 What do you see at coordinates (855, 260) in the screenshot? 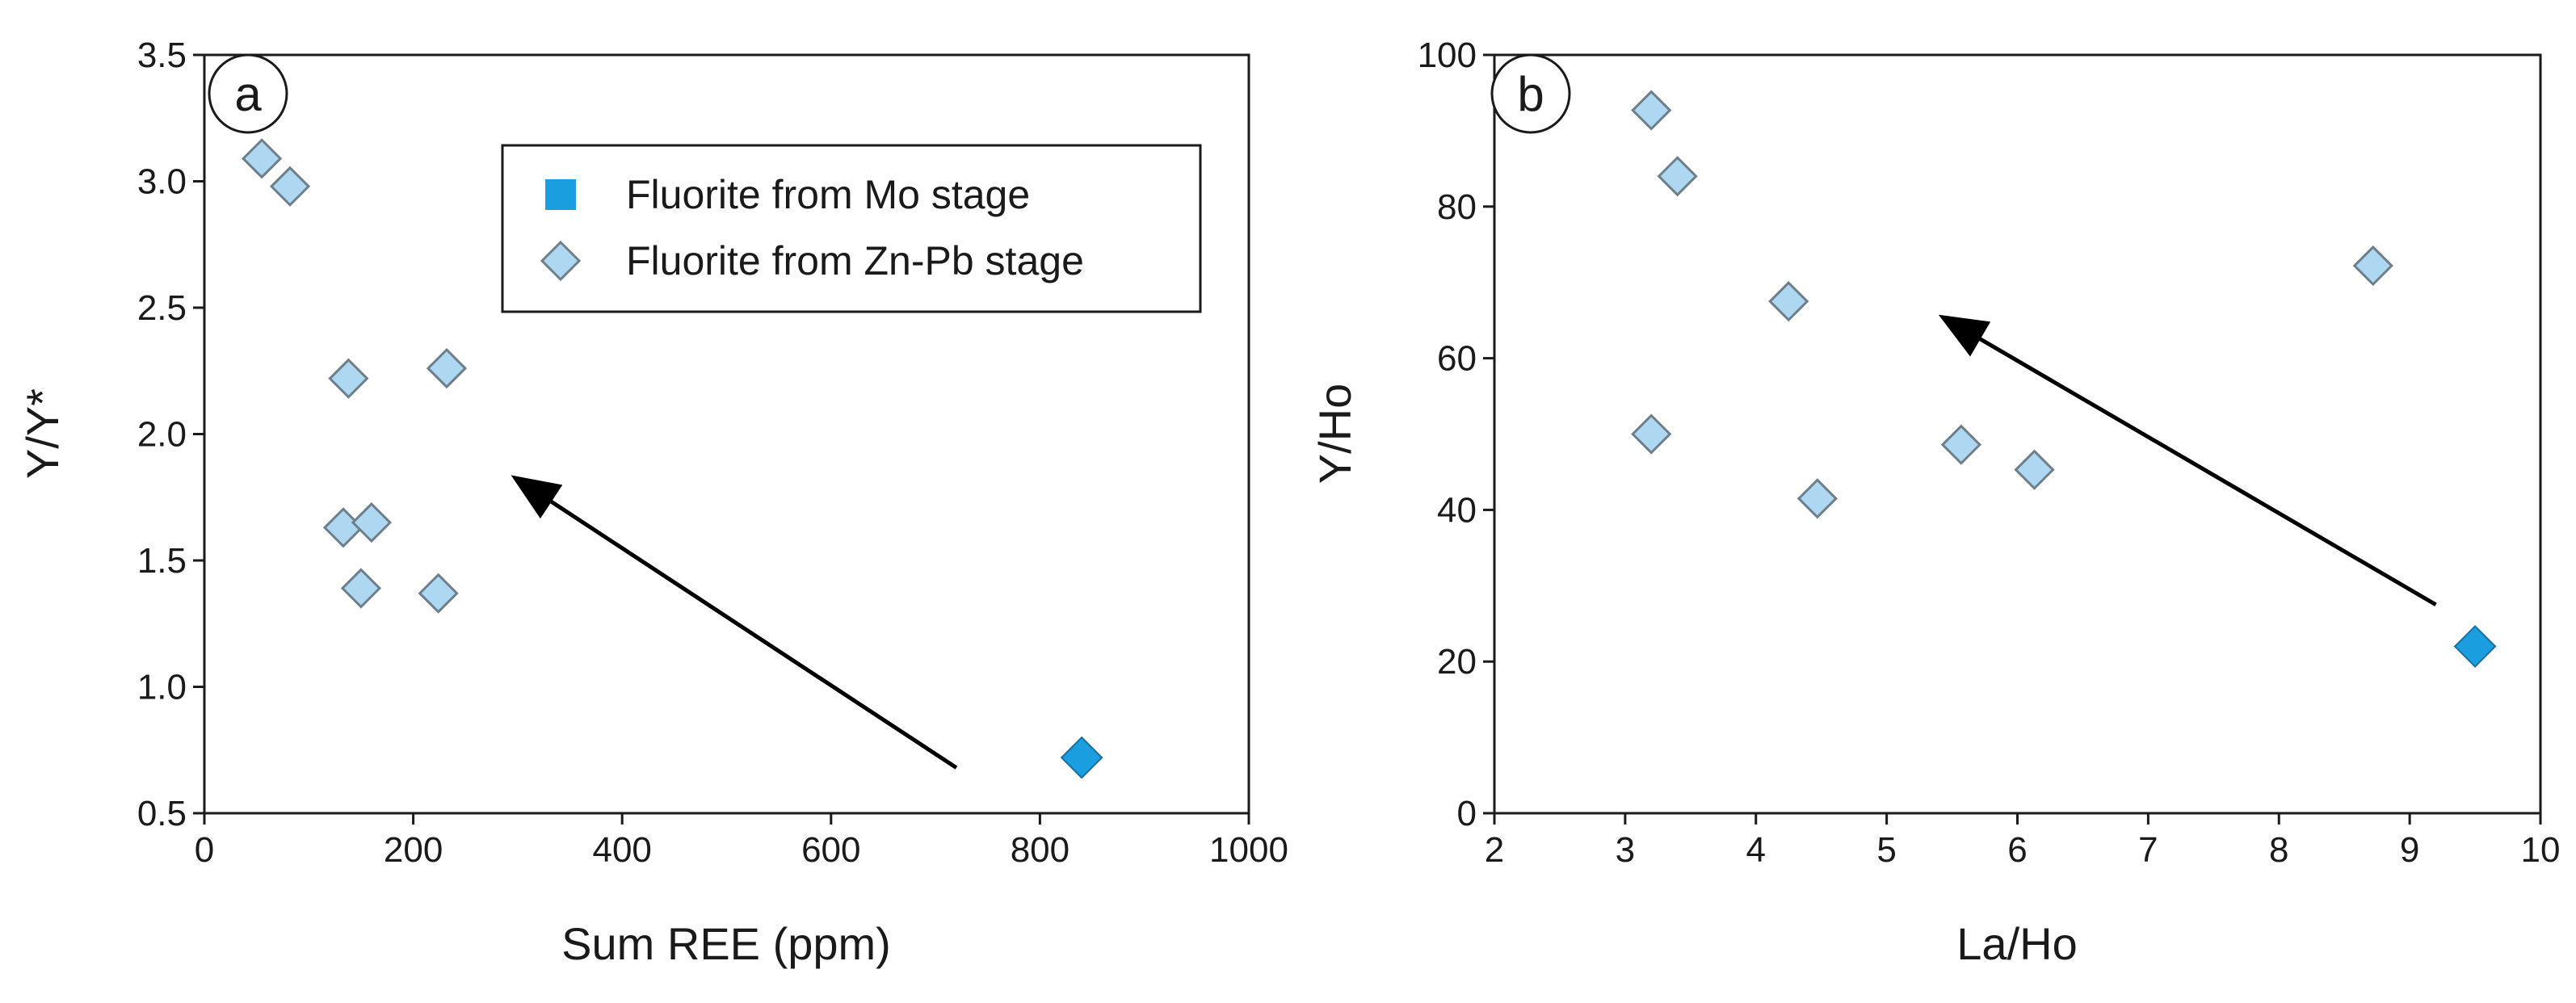
I see `legend-zn-label: Fluorite from Zn-Pb stage` at bounding box center [855, 260].